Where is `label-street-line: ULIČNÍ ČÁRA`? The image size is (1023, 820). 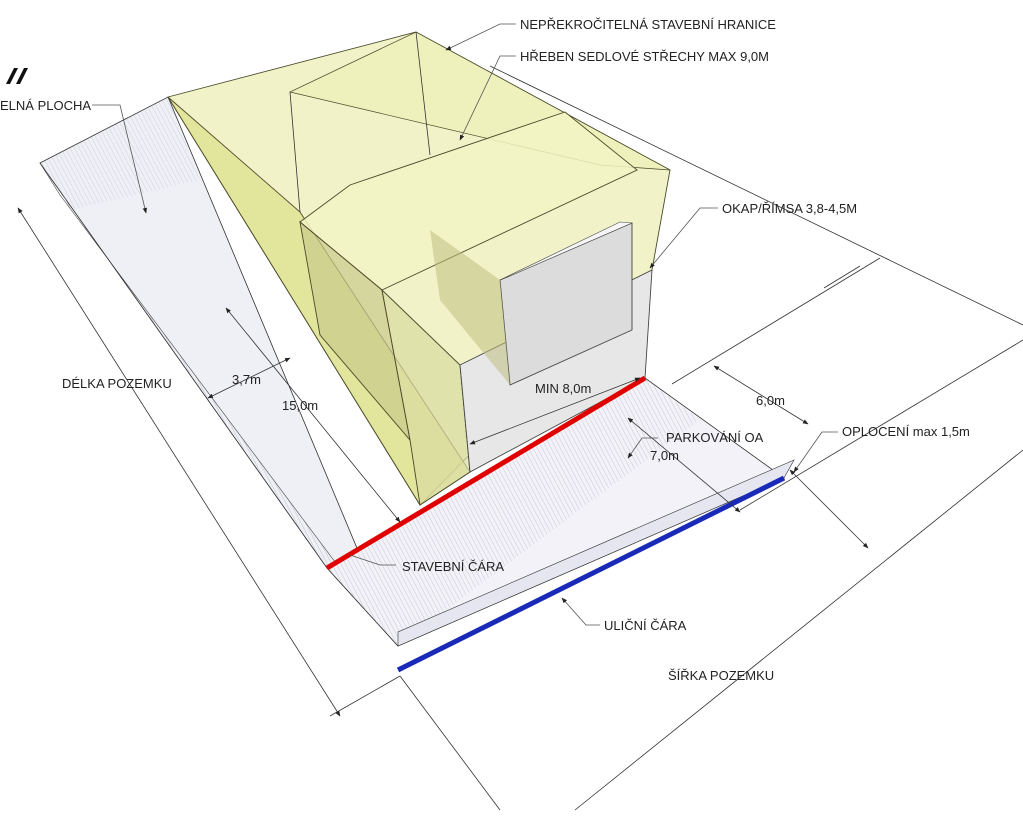
label-street-line: ULIČNÍ ČÁRA is located at coordinates (645, 625).